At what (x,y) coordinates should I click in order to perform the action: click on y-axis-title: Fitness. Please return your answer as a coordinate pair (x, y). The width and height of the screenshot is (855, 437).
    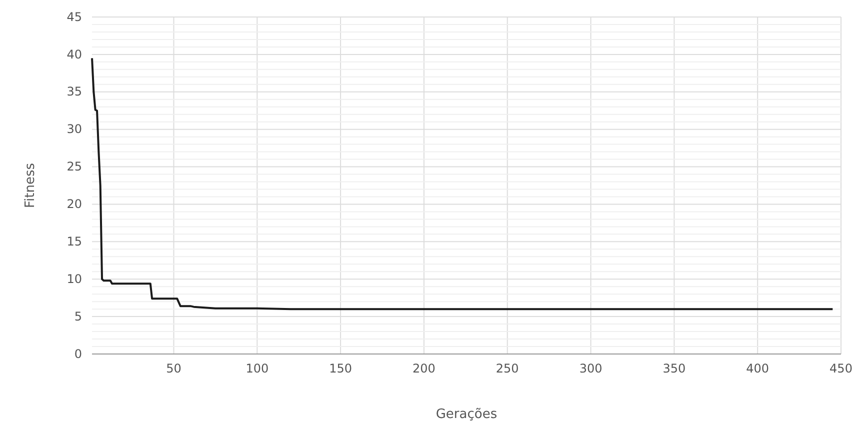
    Looking at the image, I should click on (30, 185).